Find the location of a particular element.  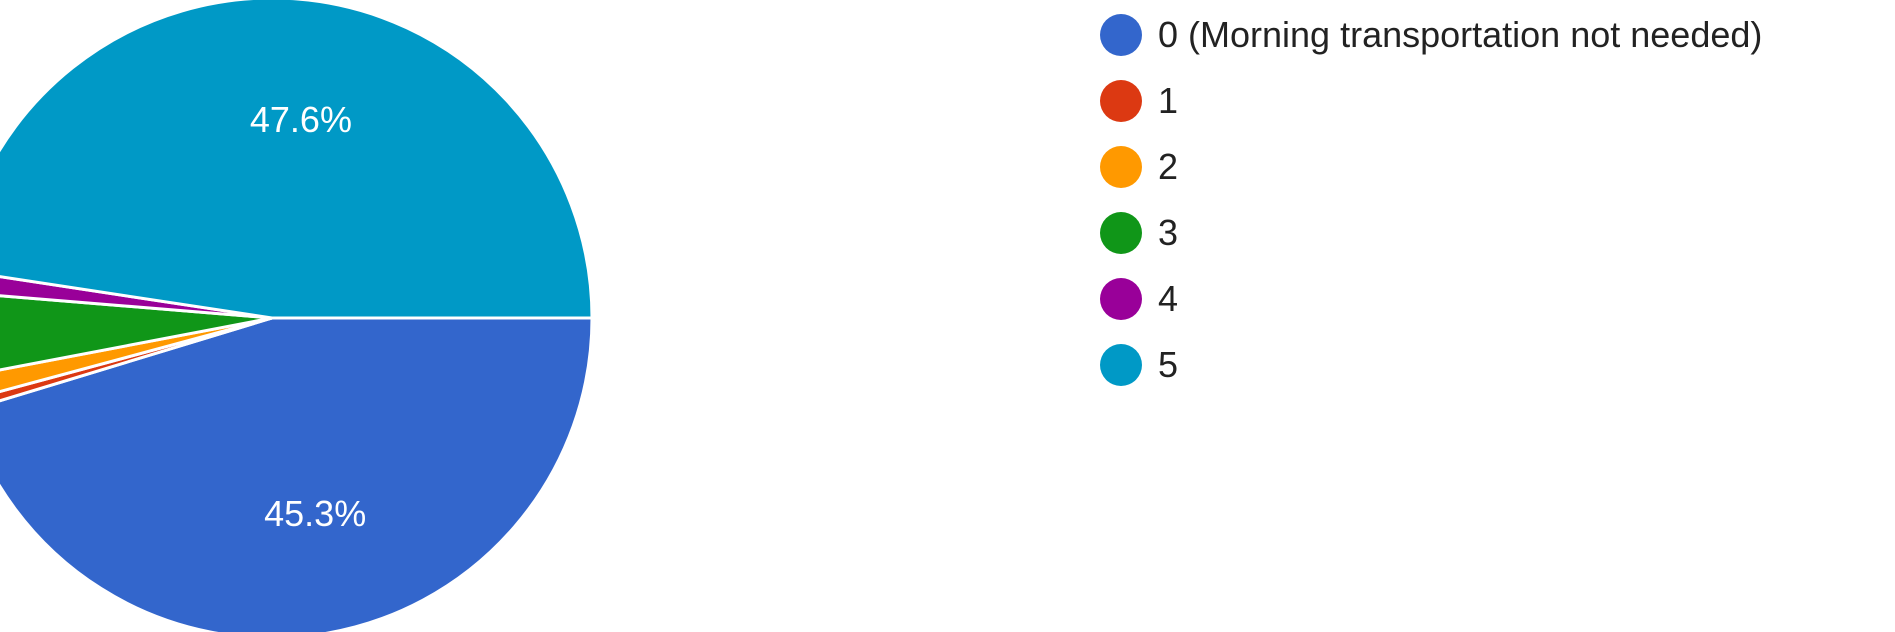

legend-label: 0 (Morning transportation not needed) is located at coordinates (1460, 34).